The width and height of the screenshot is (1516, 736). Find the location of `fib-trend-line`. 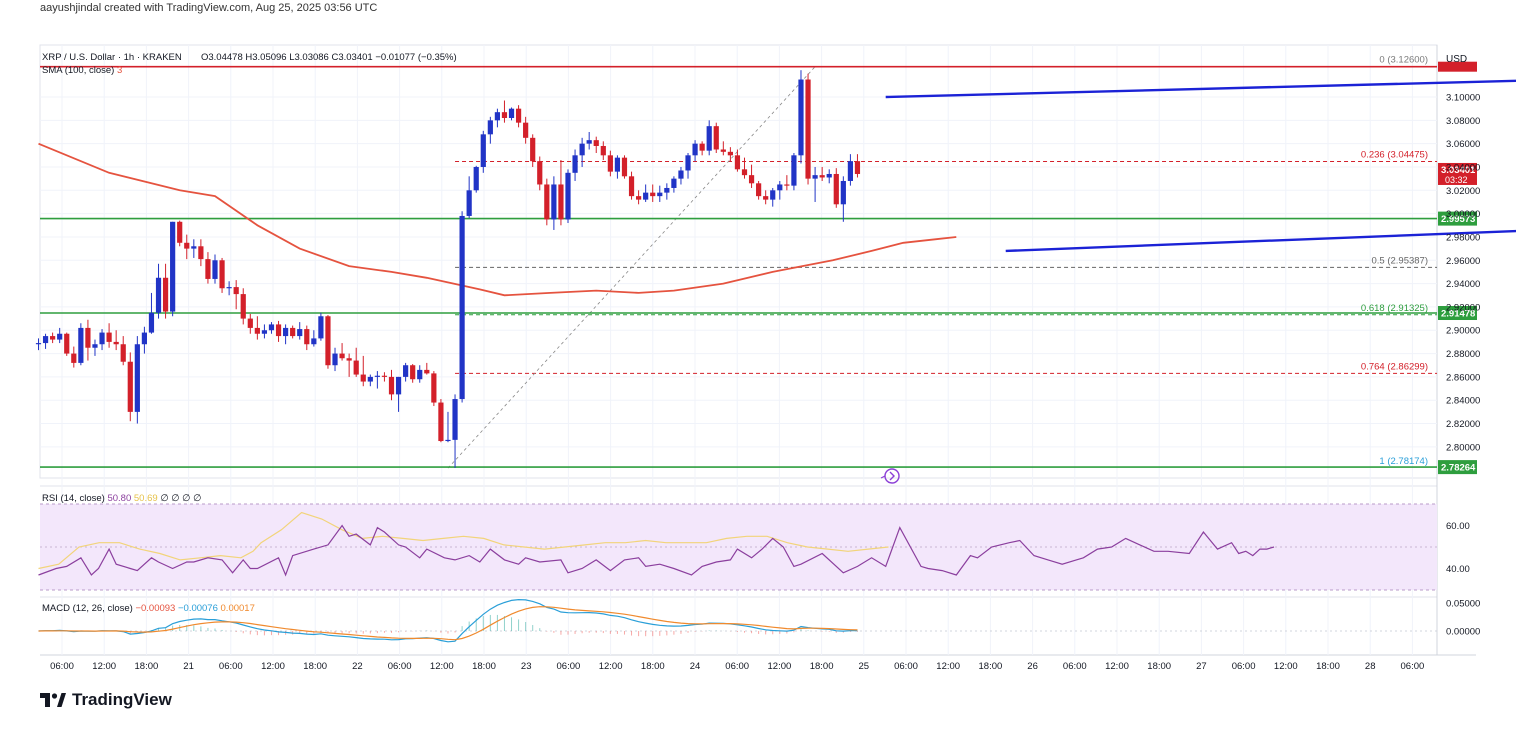

fib-trend-line is located at coordinates (631, 267).